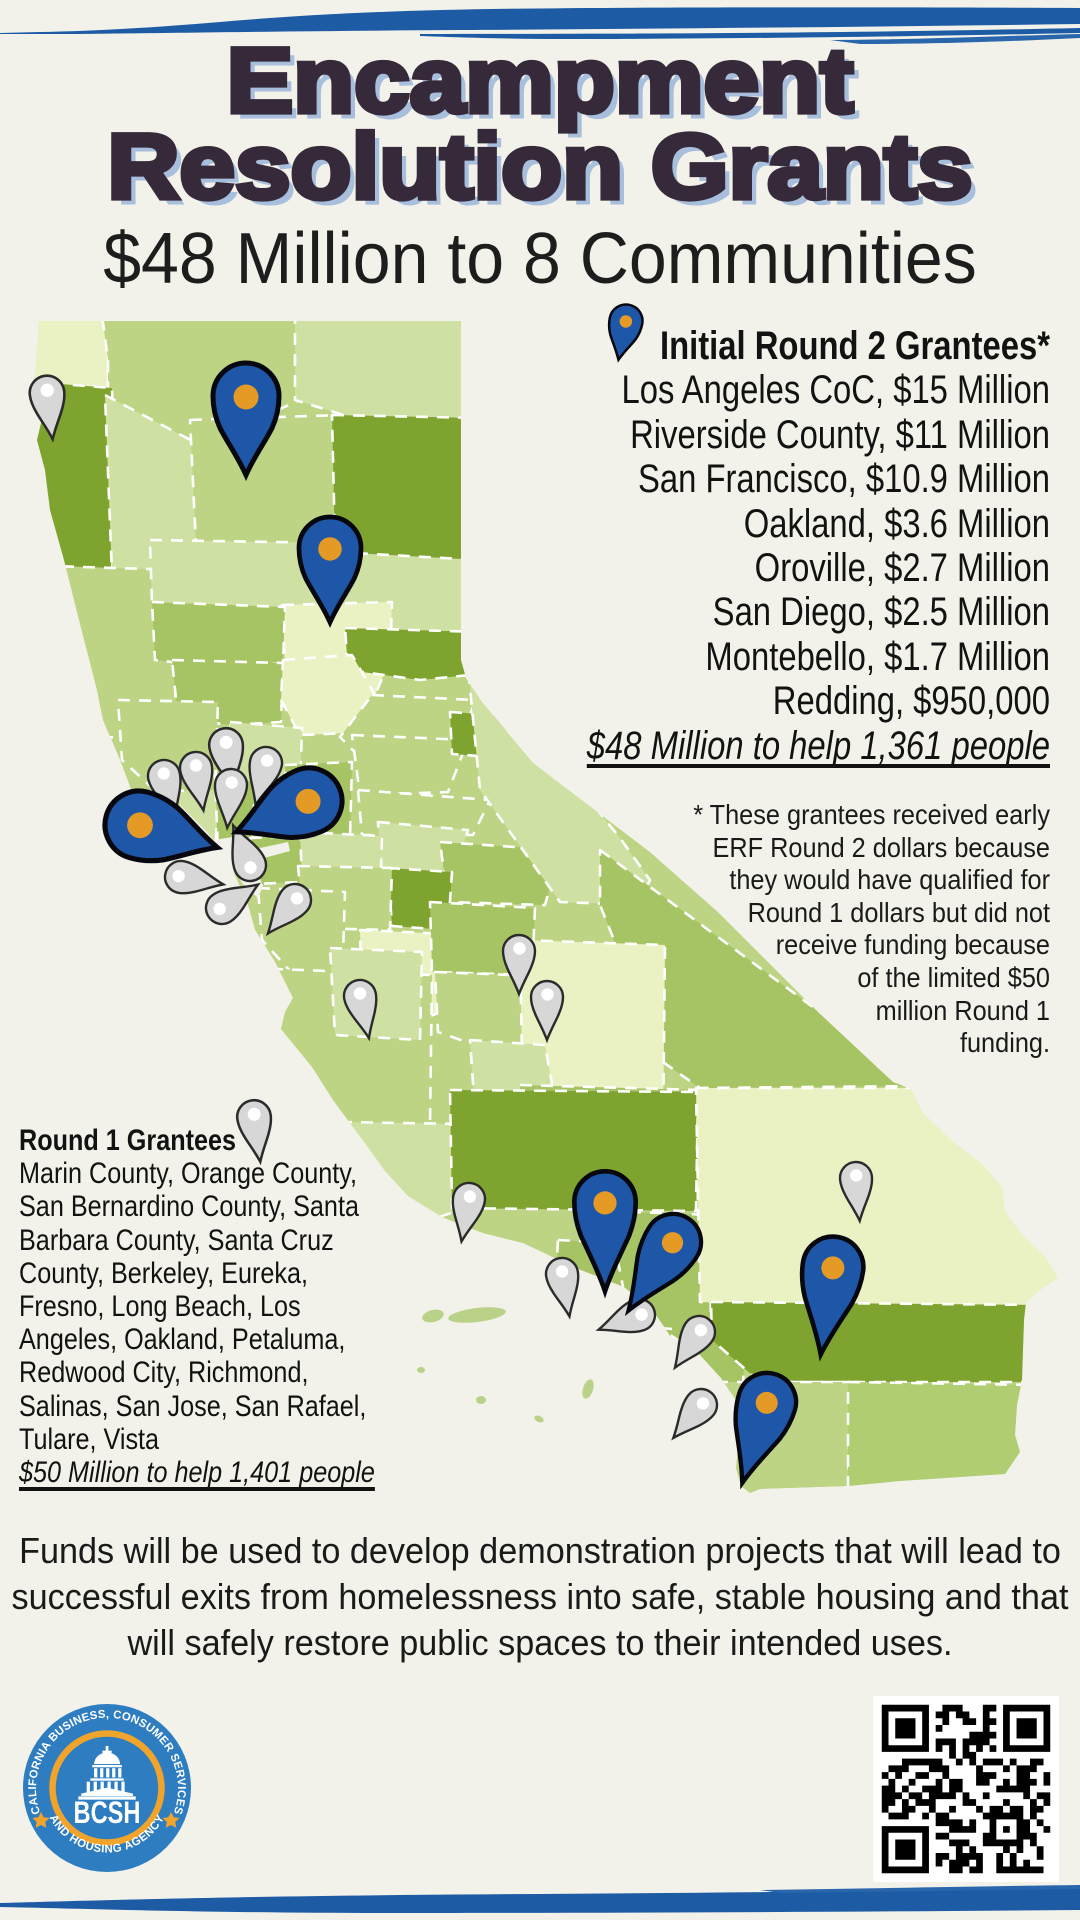 The image size is (1080, 1920). What do you see at coordinates (107, 1812) in the screenshot?
I see `svg-text: BCSH` at bounding box center [107, 1812].